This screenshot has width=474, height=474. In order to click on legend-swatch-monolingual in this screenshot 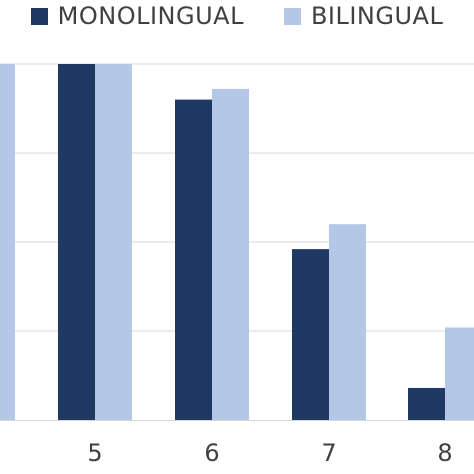, I will do `click(39, 16)`.